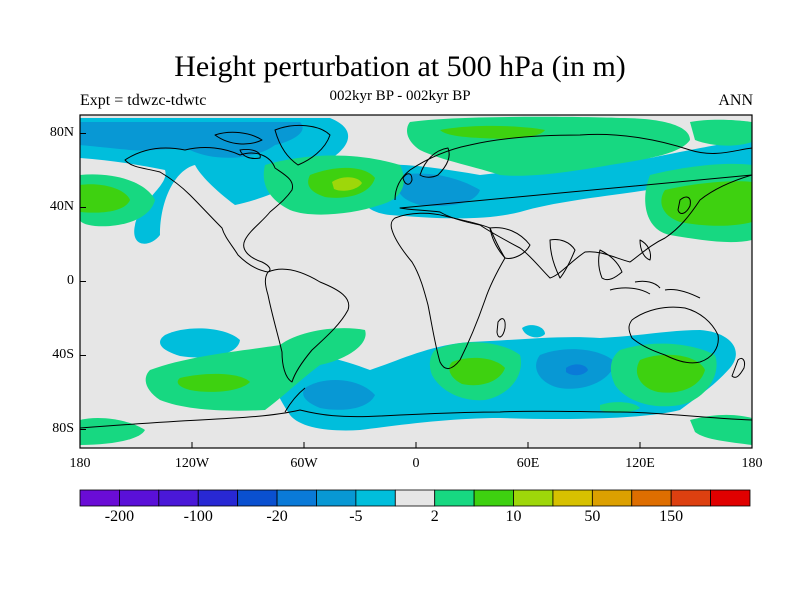 Image resolution: width=800 pixels, height=600 pixels. What do you see at coordinates (721, 429) in the screenshot?
I see `pos-region-antarctic-east` at bounding box center [721, 429].